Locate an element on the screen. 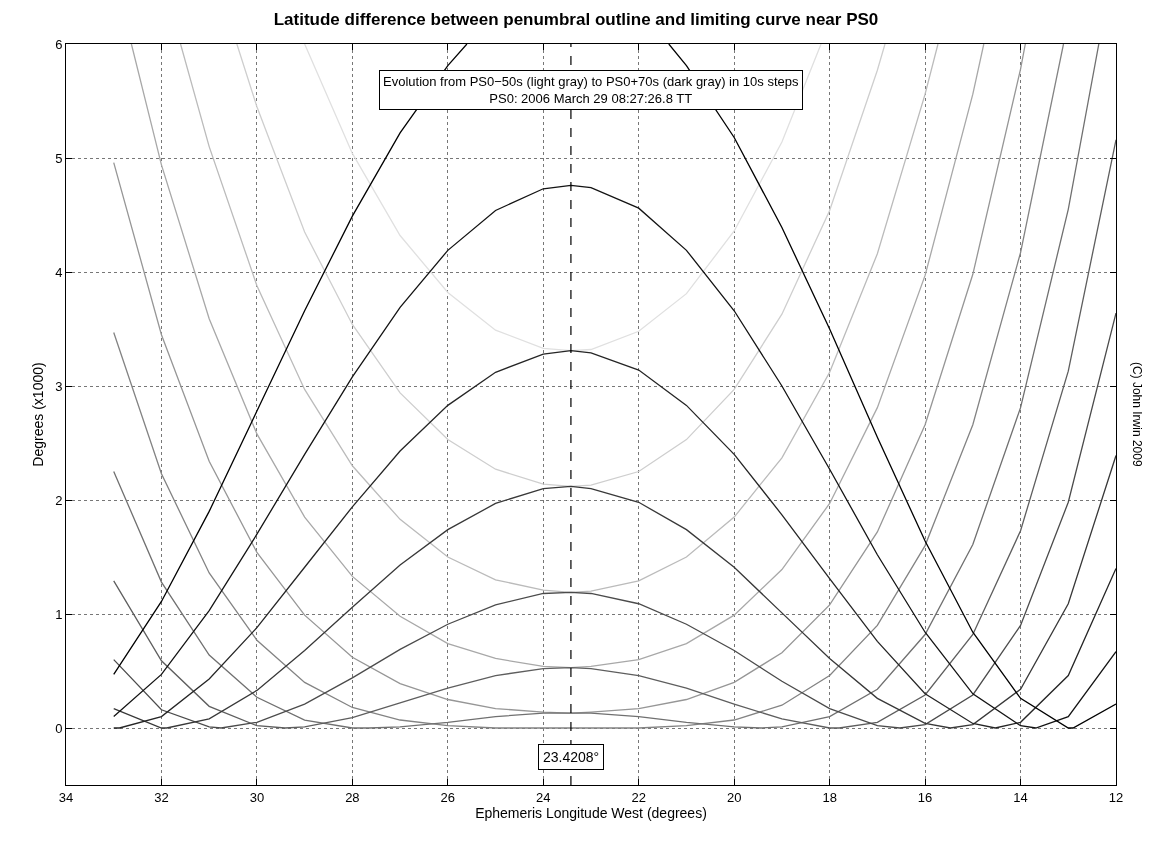  x-tick-label: 32 is located at coordinates (161, 797).